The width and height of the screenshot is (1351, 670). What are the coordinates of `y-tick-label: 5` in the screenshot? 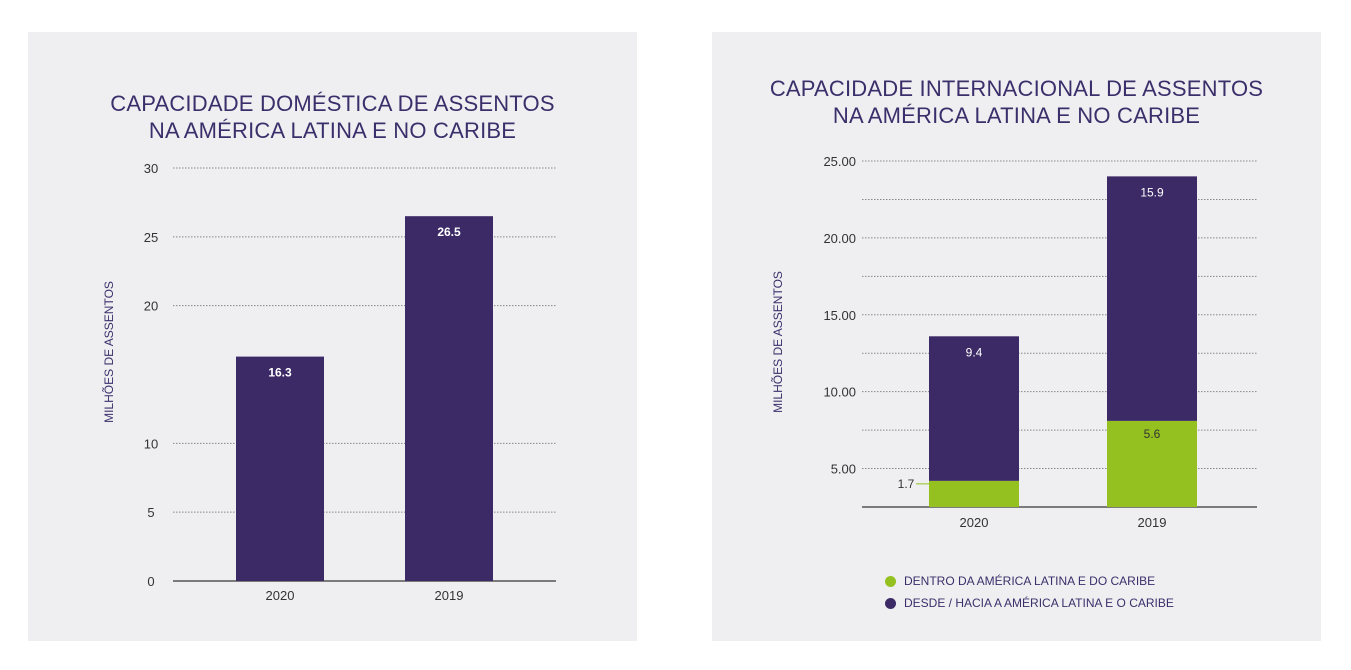 It's located at (150, 512).